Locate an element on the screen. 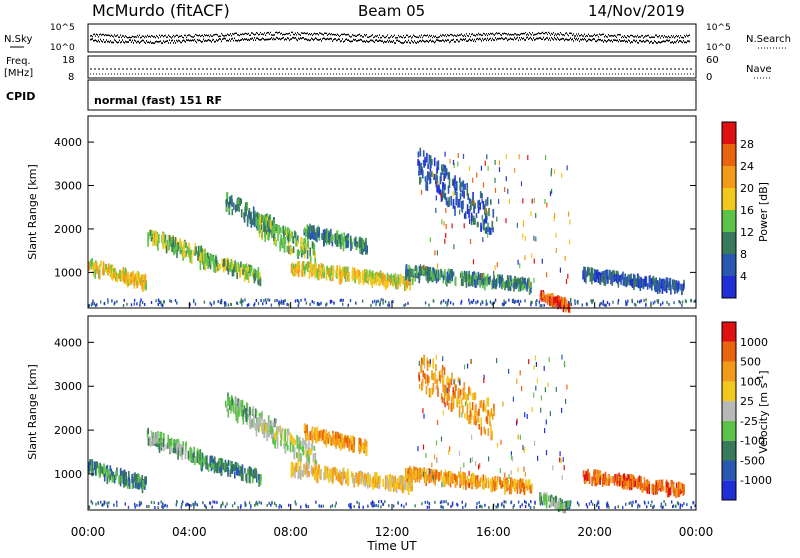  nave-label: Nave is located at coordinates (759, 69).